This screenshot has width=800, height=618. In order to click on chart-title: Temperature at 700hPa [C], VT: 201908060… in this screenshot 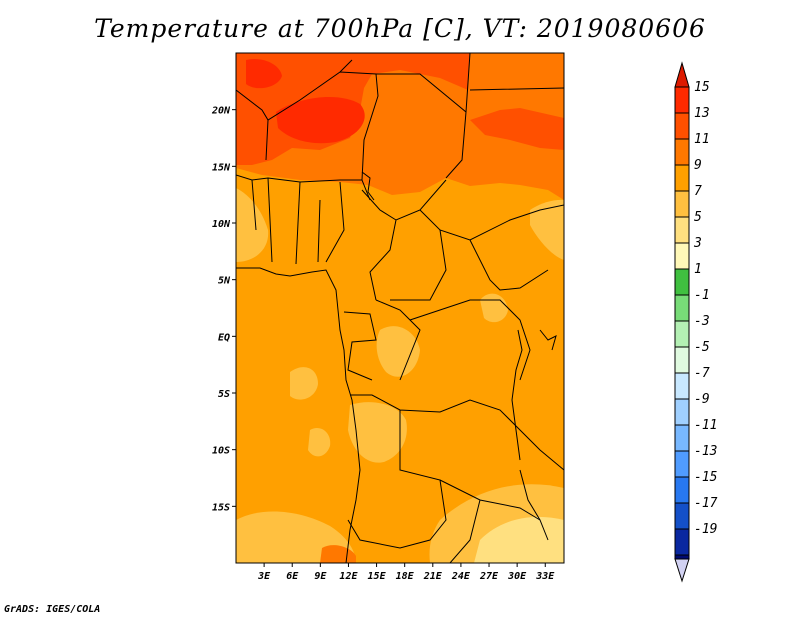, I will do `click(400, 28)`.